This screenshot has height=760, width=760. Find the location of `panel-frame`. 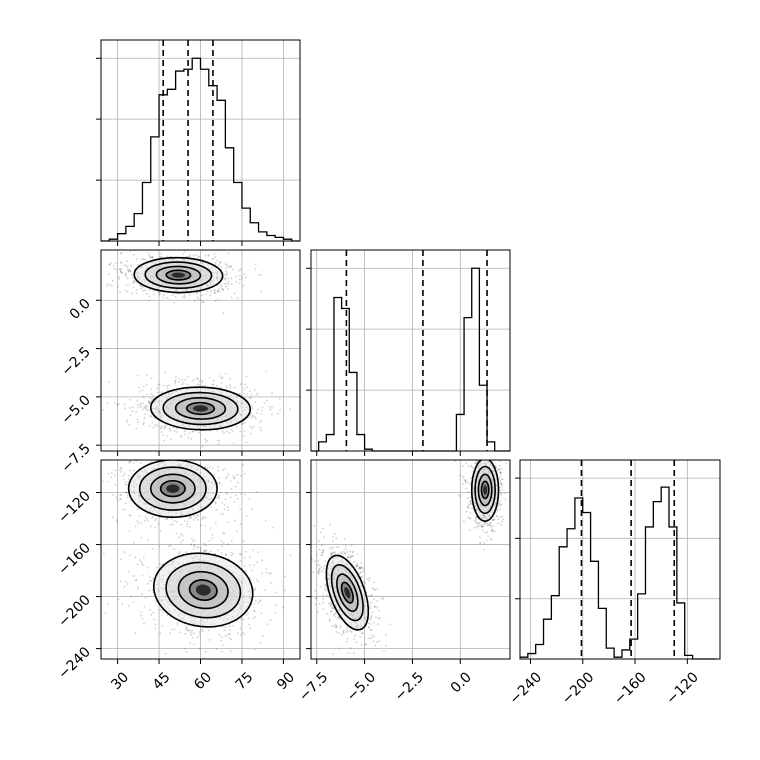

panel-frame is located at coordinates (200, 559).